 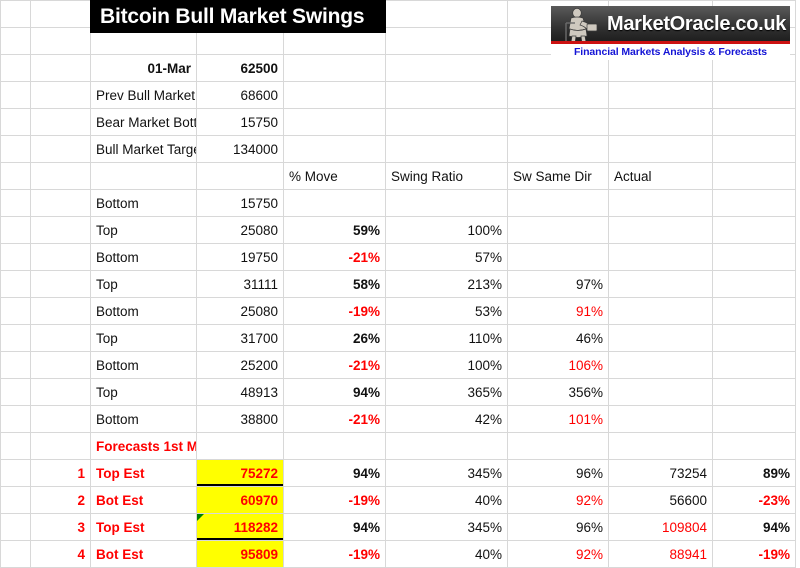 I want to click on forecast-index: 3, so click(x=60, y=527).